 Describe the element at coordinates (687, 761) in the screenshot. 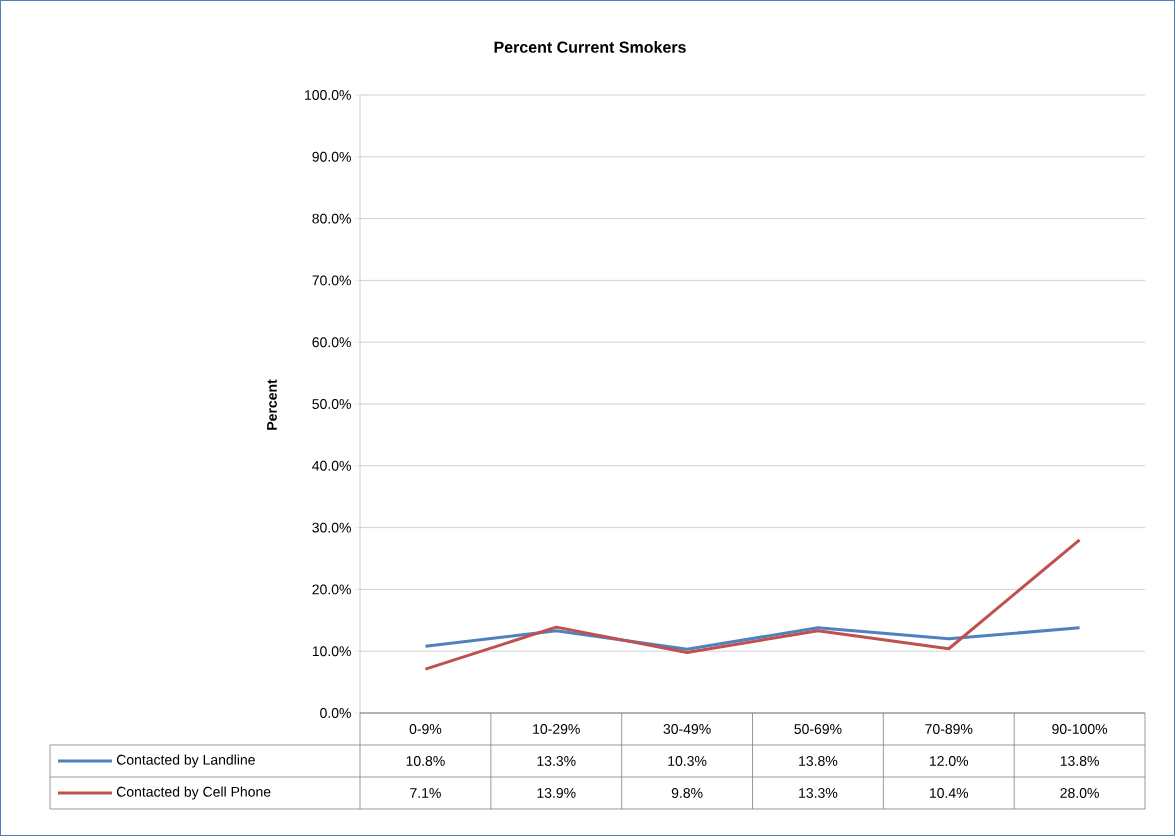

I see `data-label: 10.3%` at that location.